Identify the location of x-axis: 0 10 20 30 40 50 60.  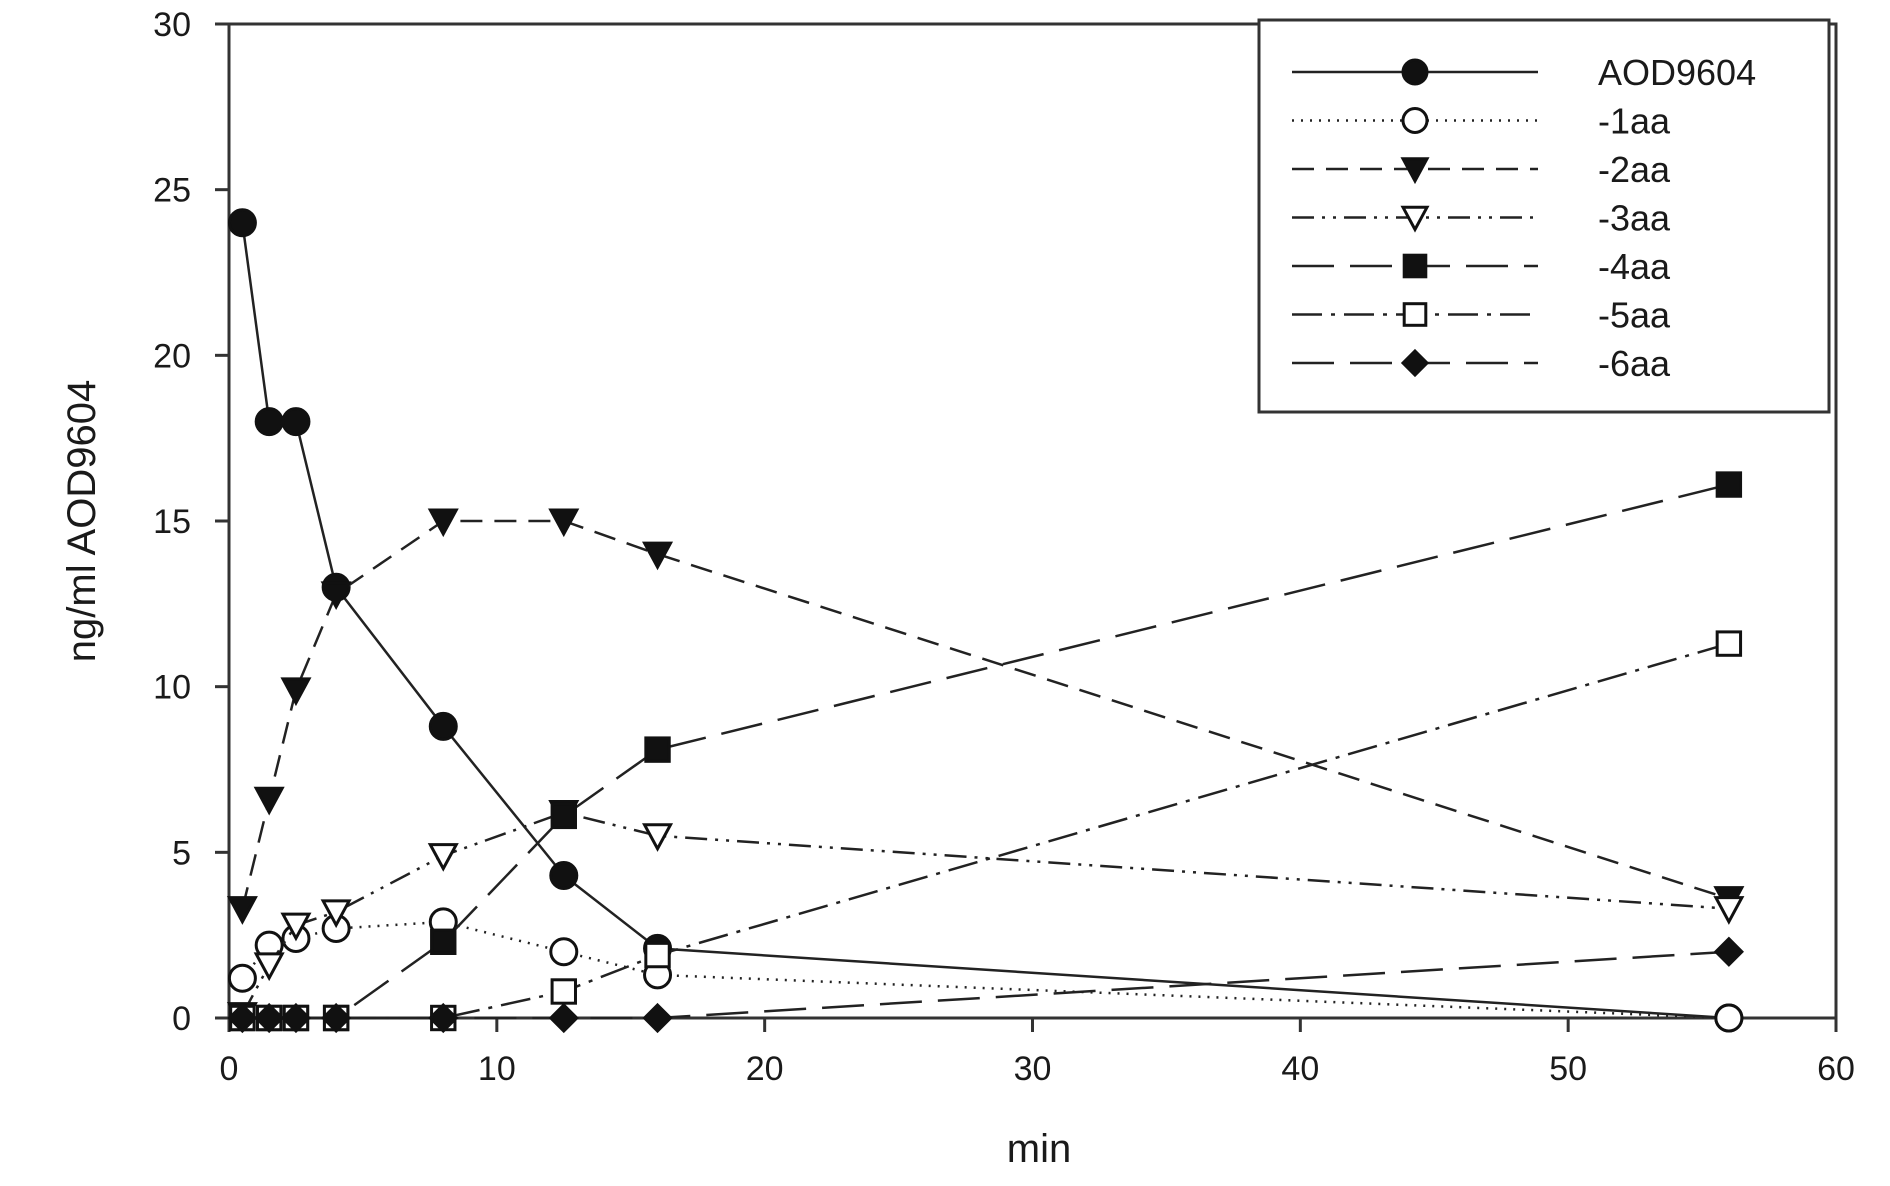
(1037, 1053).